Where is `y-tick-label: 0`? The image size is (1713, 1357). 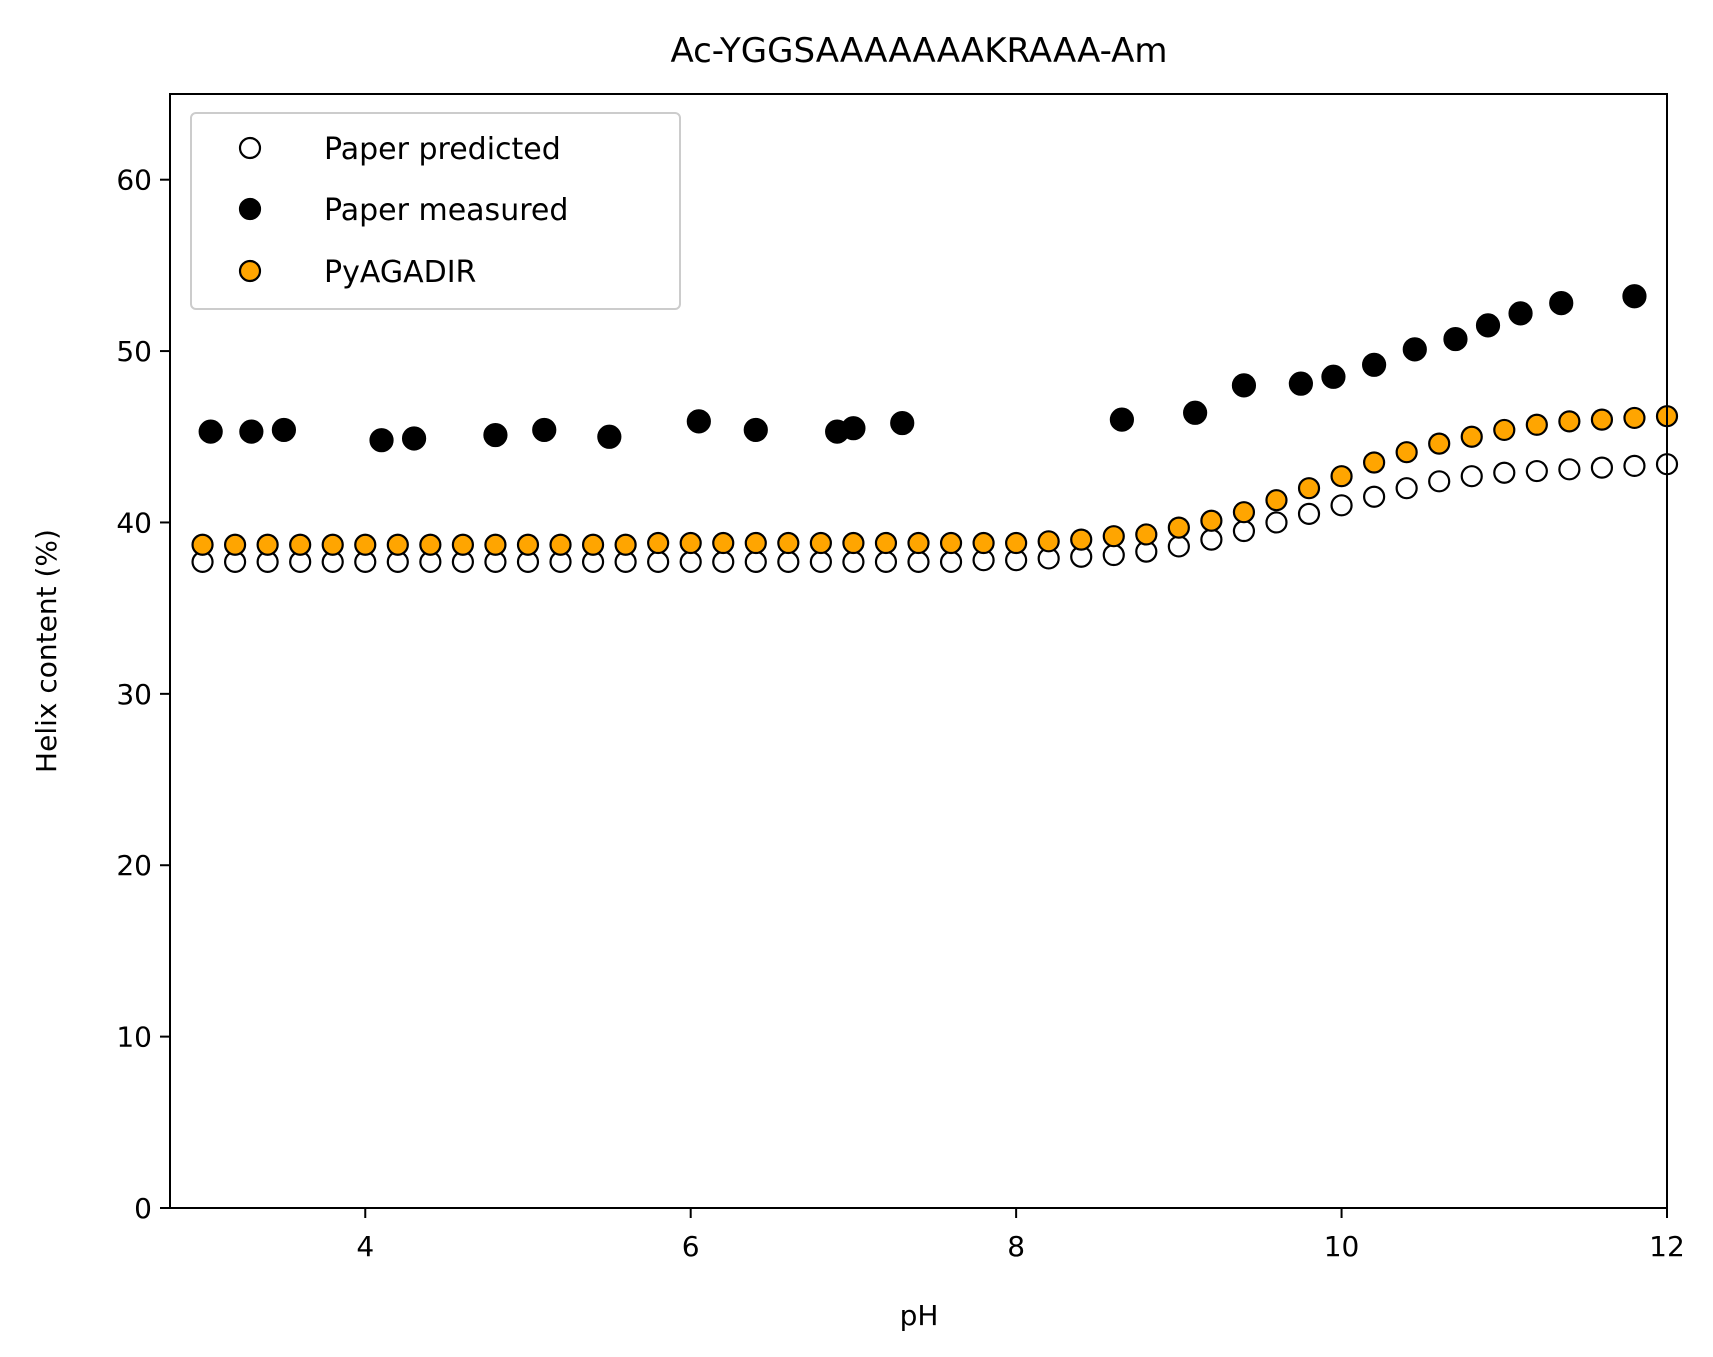
y-tick-label: 0 is located at coordinates (143, 1208).